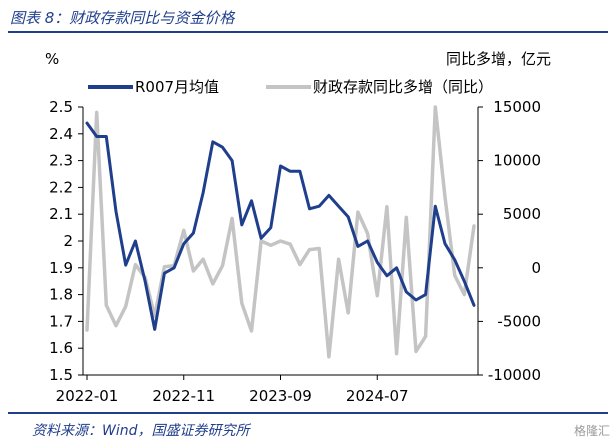  Describe the element at coordinates (308, 32) in the screenshot. I see `title-rule` at that location.